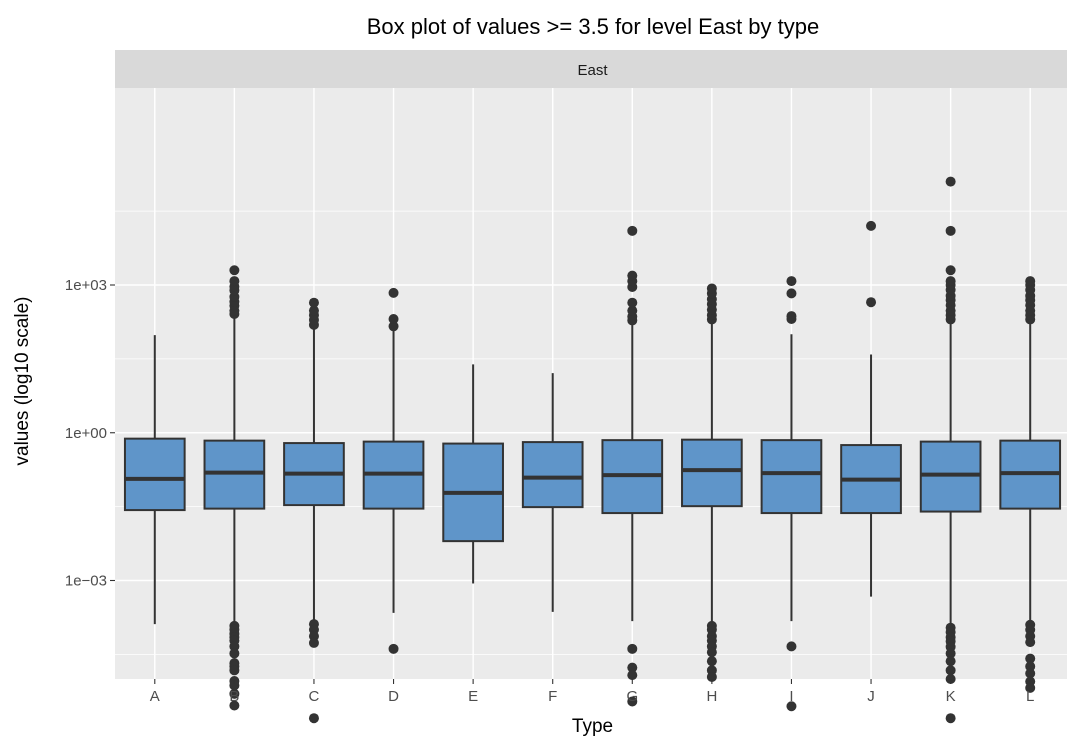 Image resolution: width=1067 pixels, height=743 pixels. What do you see at coordinates (22, 381) in the screenshot?
I see `y-axis-title: values (log10 scale)` at bounding box center [22, 381].